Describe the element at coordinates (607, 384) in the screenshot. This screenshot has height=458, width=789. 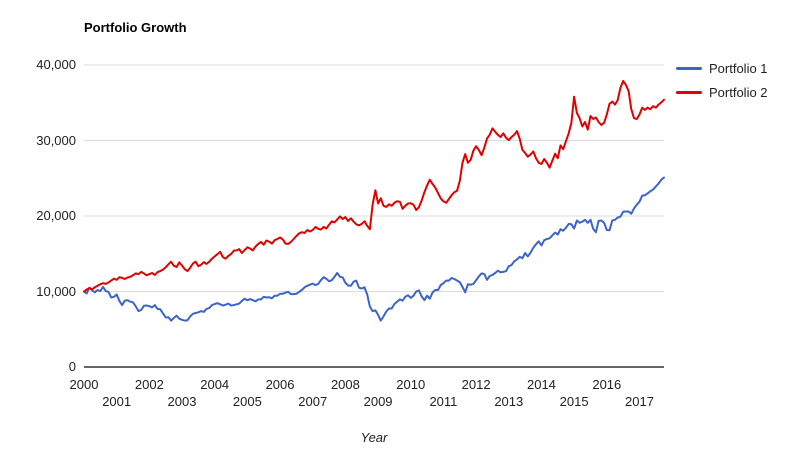
I see `x-tick-label: 2016` at that location.